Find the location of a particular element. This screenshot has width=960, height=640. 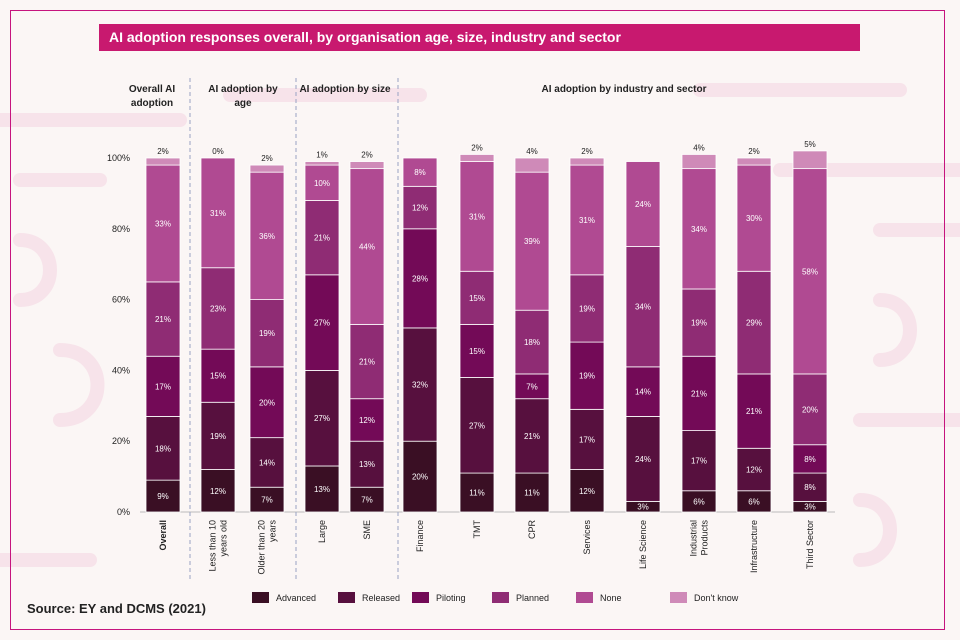

legend-label: Planned is located at coordinates (532, 598).